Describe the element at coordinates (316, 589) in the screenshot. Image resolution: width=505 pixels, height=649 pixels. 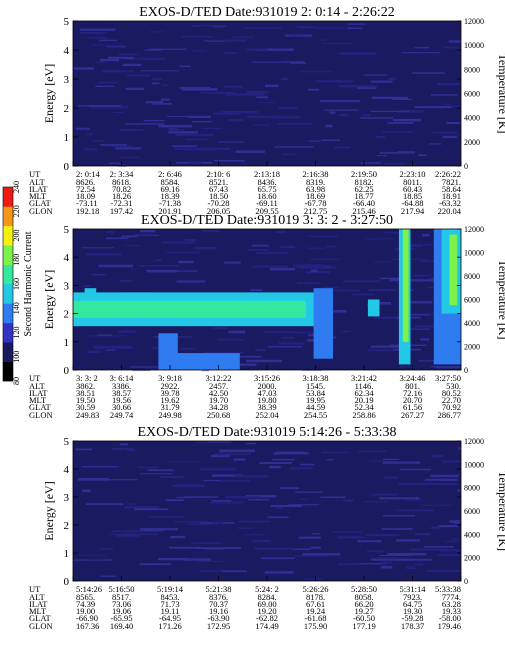
I see `table-cell: 5:26:26` at that location.